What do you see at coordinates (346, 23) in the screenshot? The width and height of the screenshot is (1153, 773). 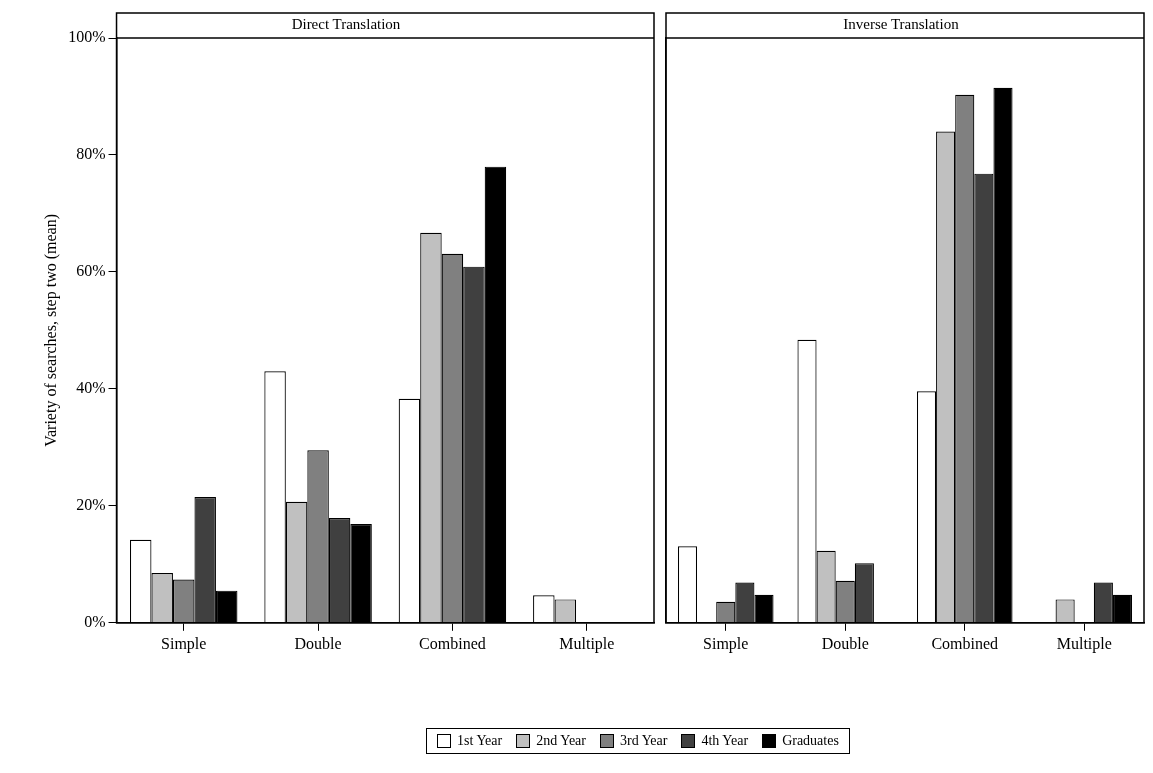 I see `chart-title: Direct Translation` at bounding box center [346, 23].